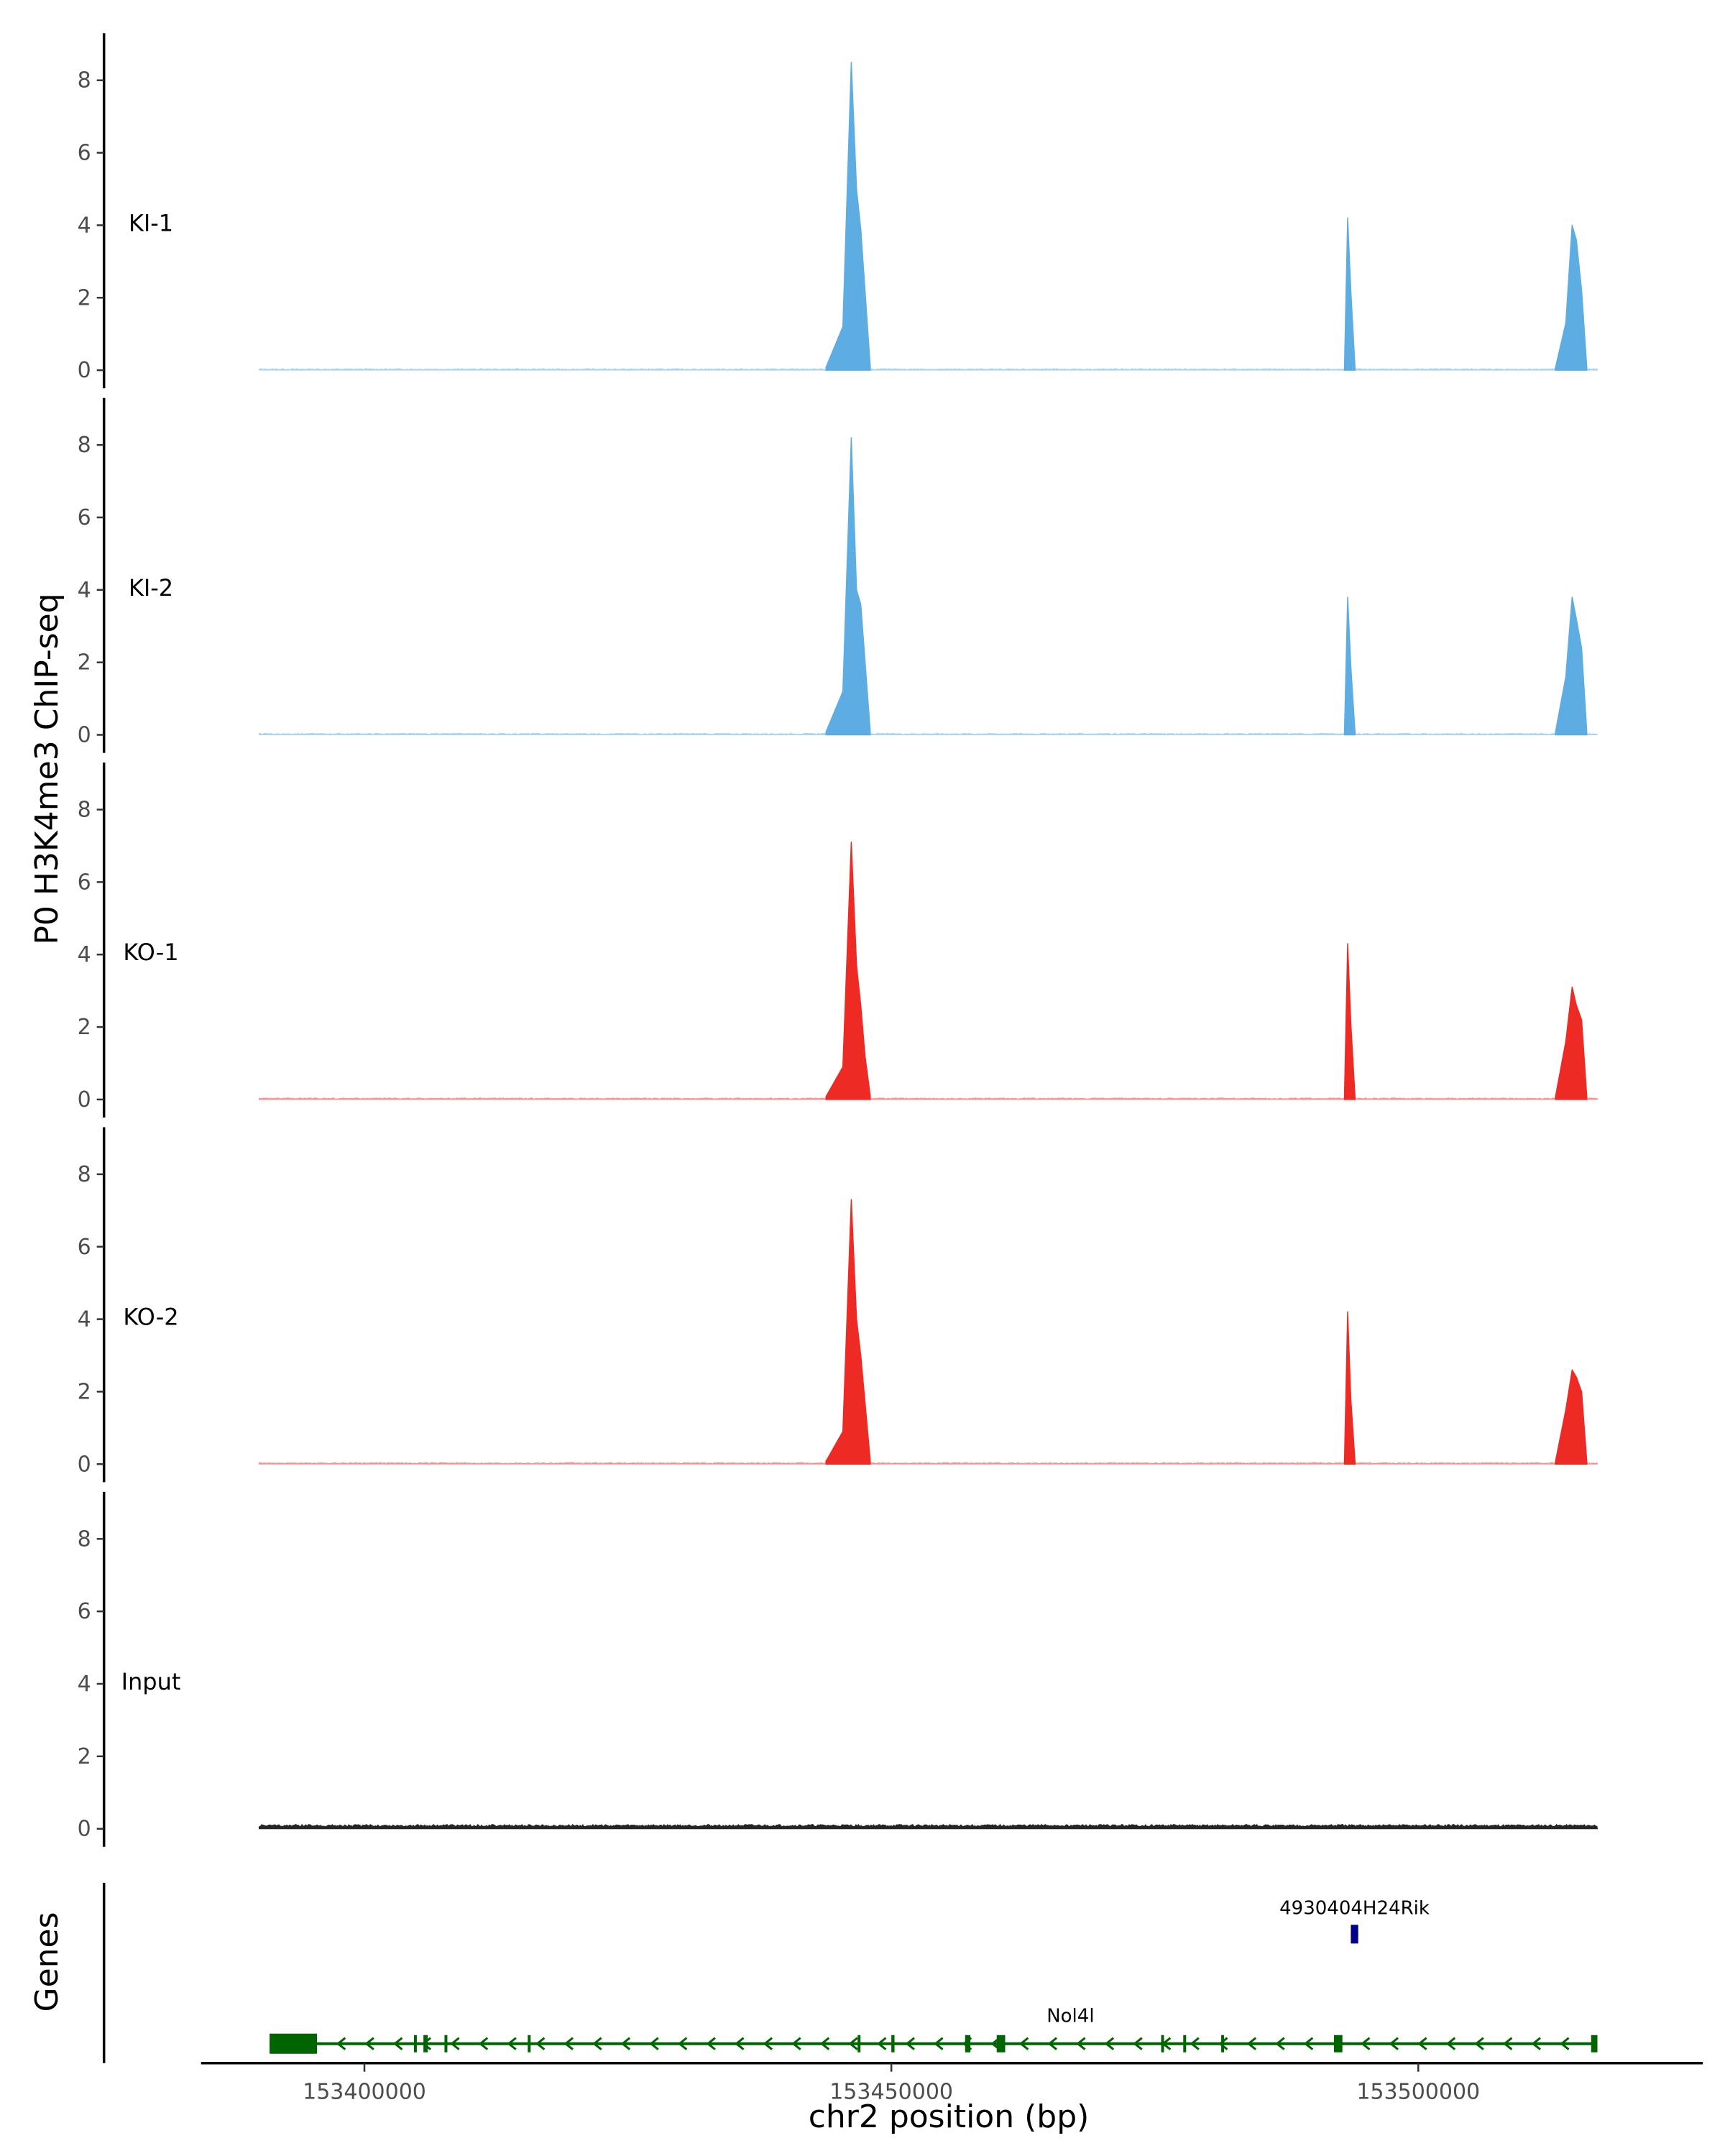 The image size is (1725, 2156). Describe the element at coordinates (850, 1972) in the screenshot. I see `genes-panel: Nol4l 4930404H24Rik` at that location.